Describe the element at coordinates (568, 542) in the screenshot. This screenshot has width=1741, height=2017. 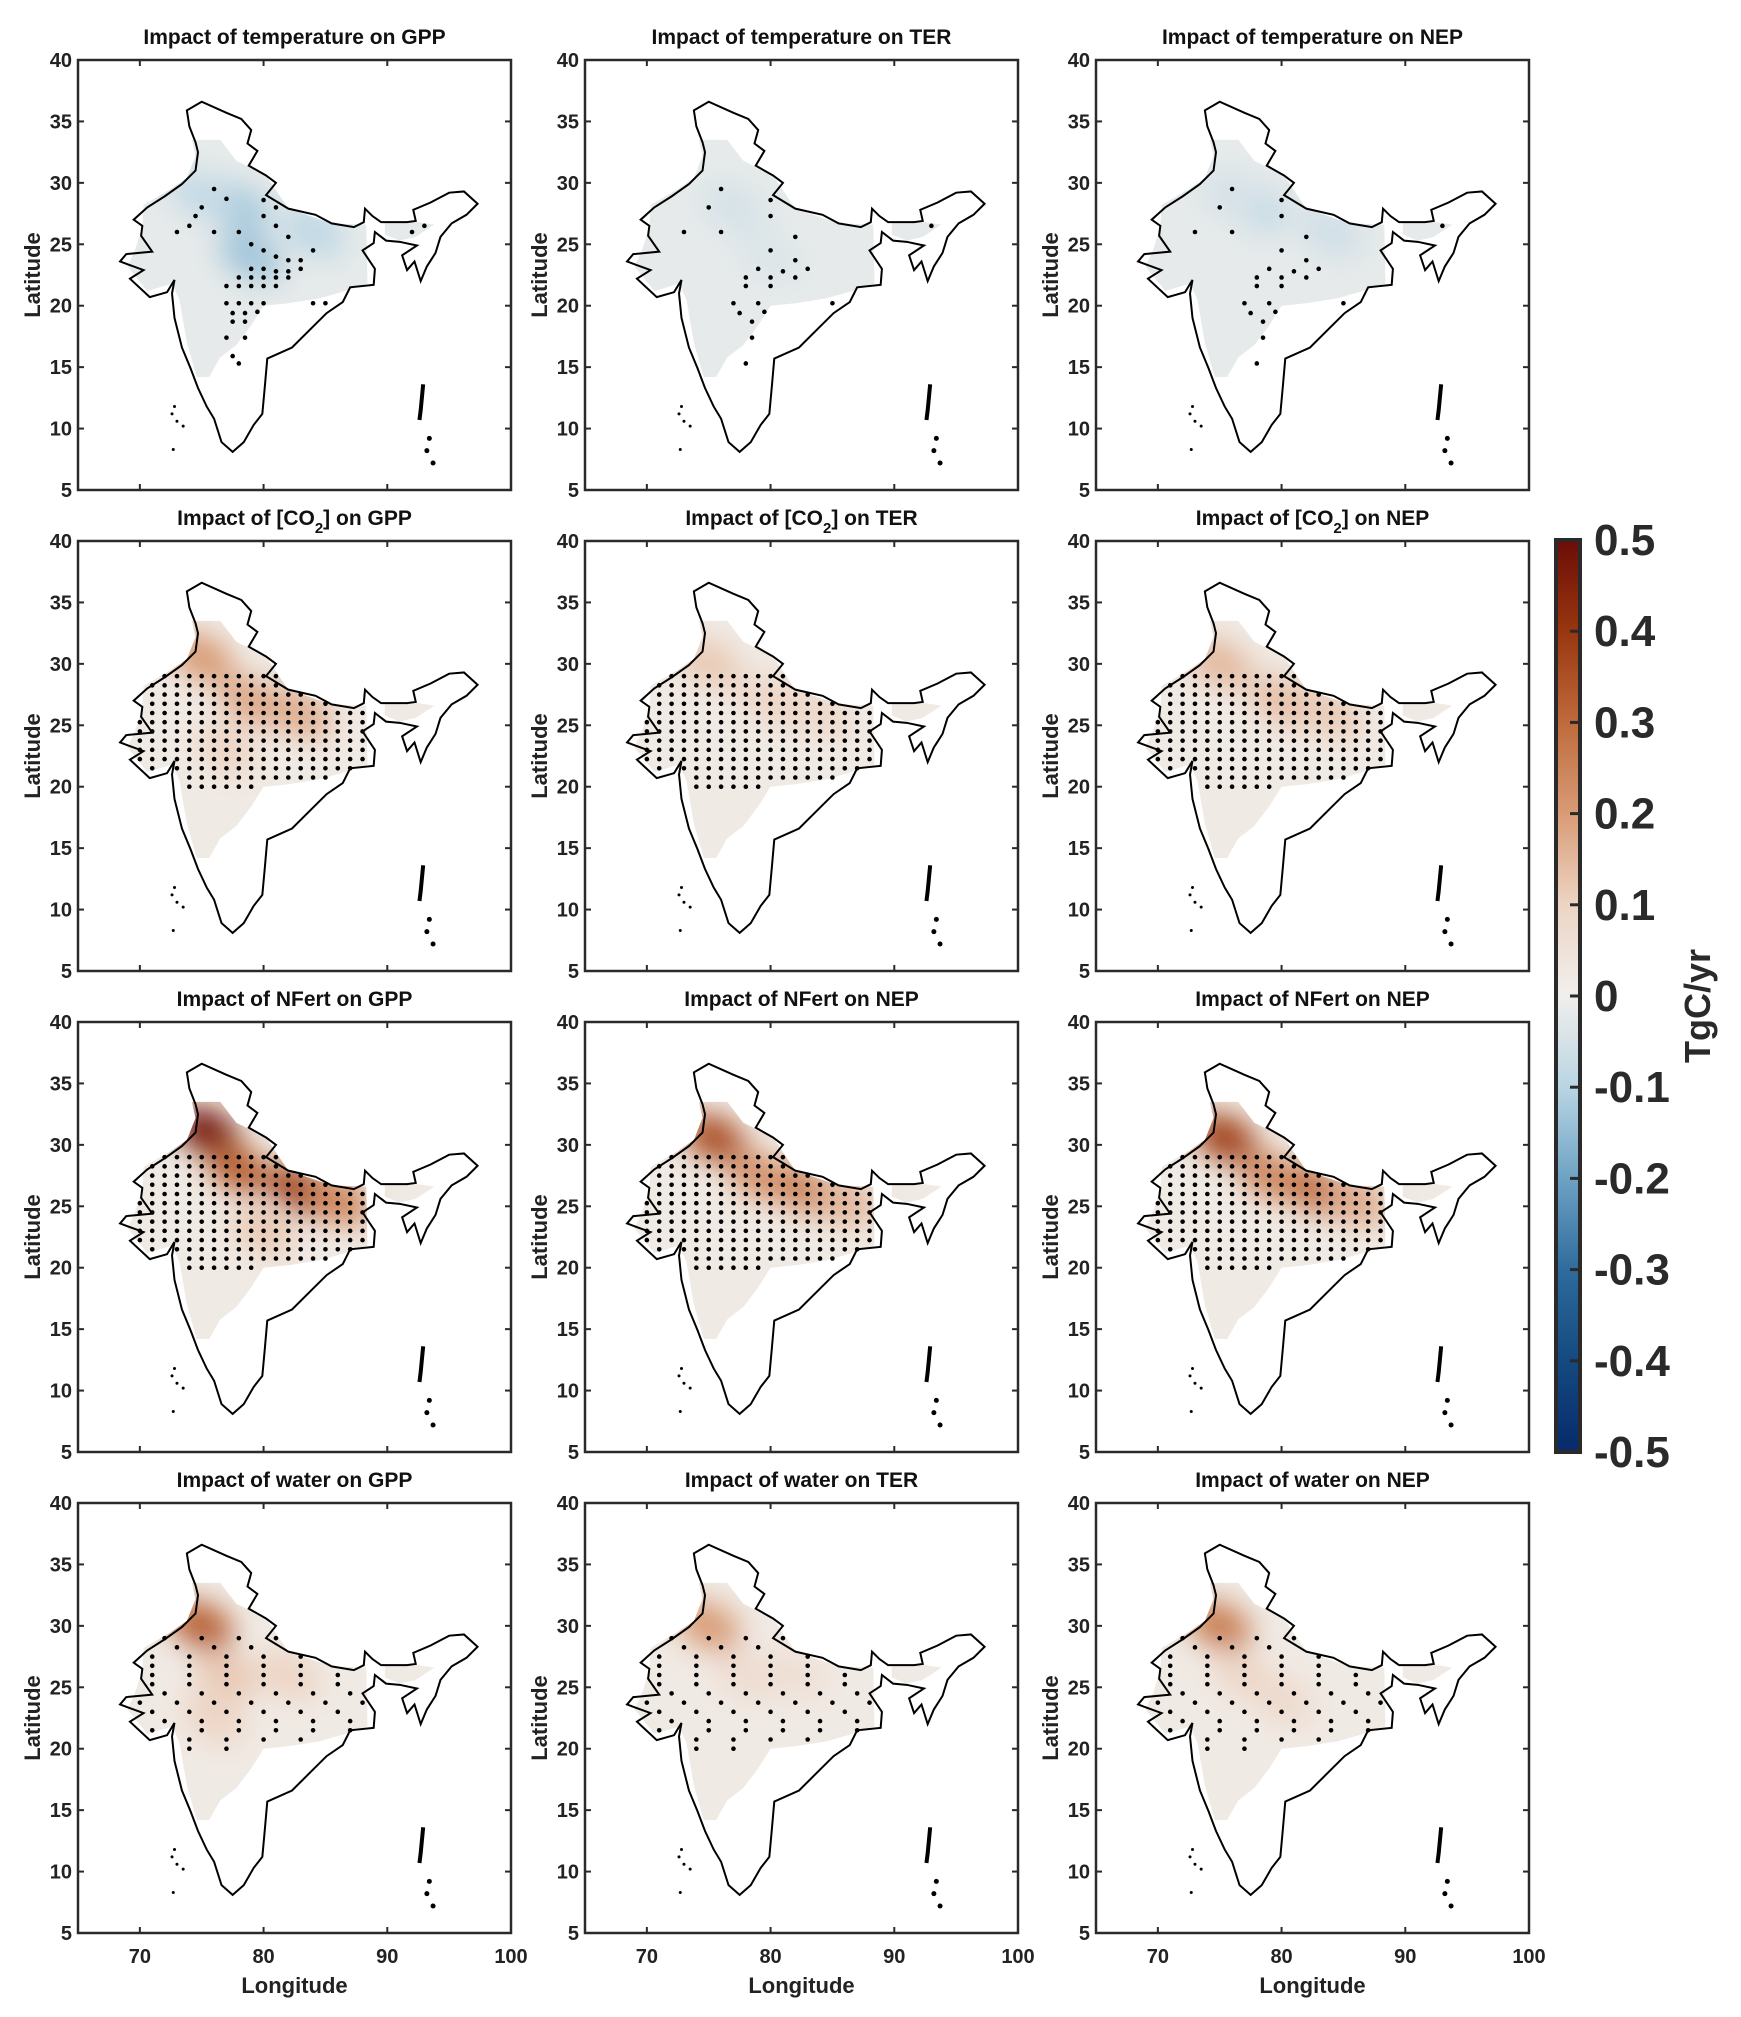
I see `y-tick-label: 40` at that location.